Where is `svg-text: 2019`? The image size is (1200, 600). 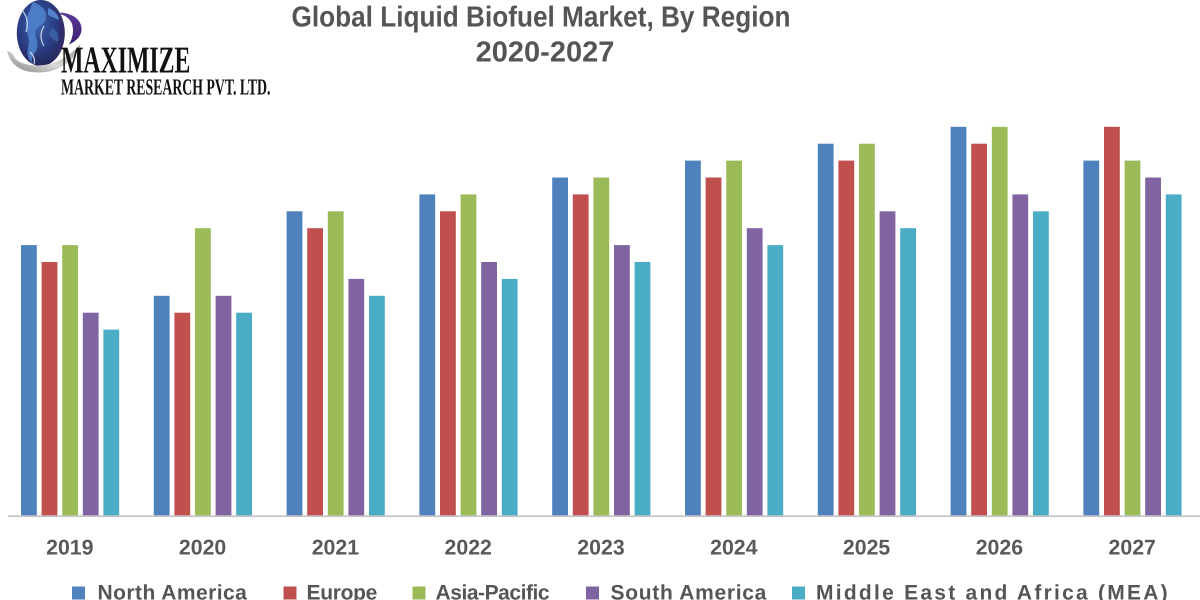
svg-text: 2019 is located at coordinates (70, 548).